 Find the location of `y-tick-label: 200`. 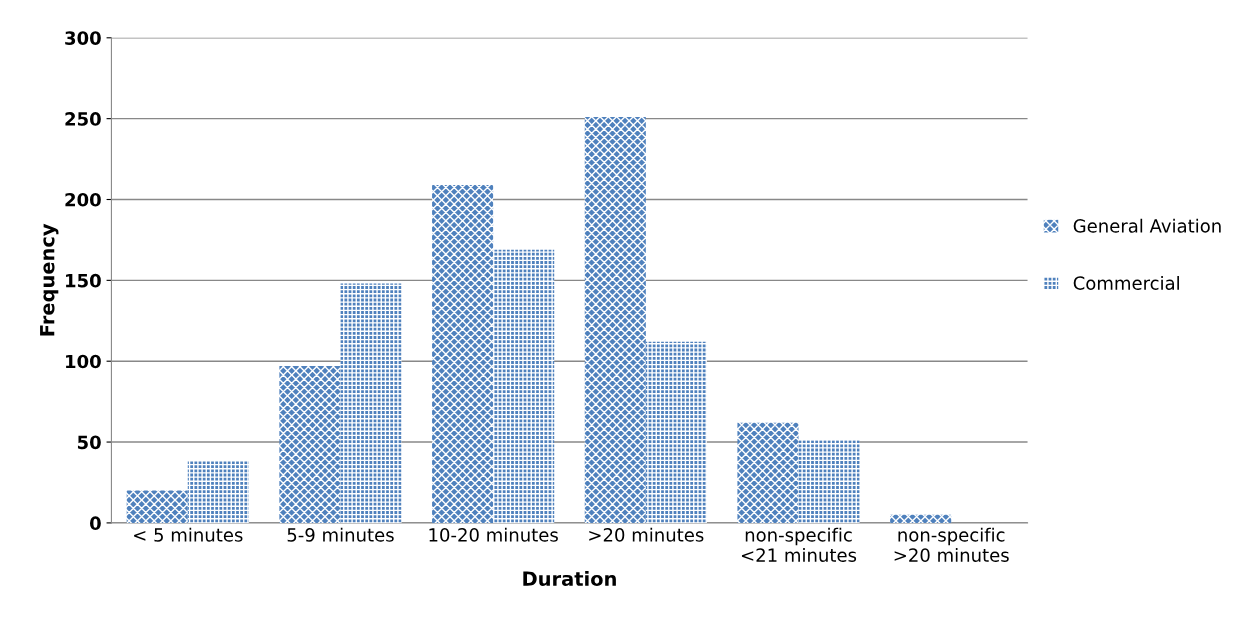

y-tick-label: 200 is located at coordinates (83, 199).